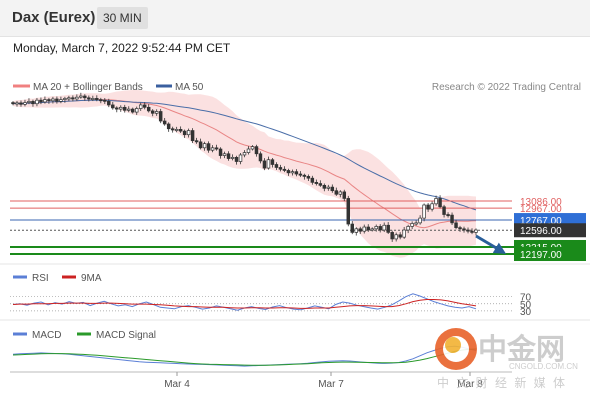  I want to click on level-label: 12967.00, so click(541, 209).